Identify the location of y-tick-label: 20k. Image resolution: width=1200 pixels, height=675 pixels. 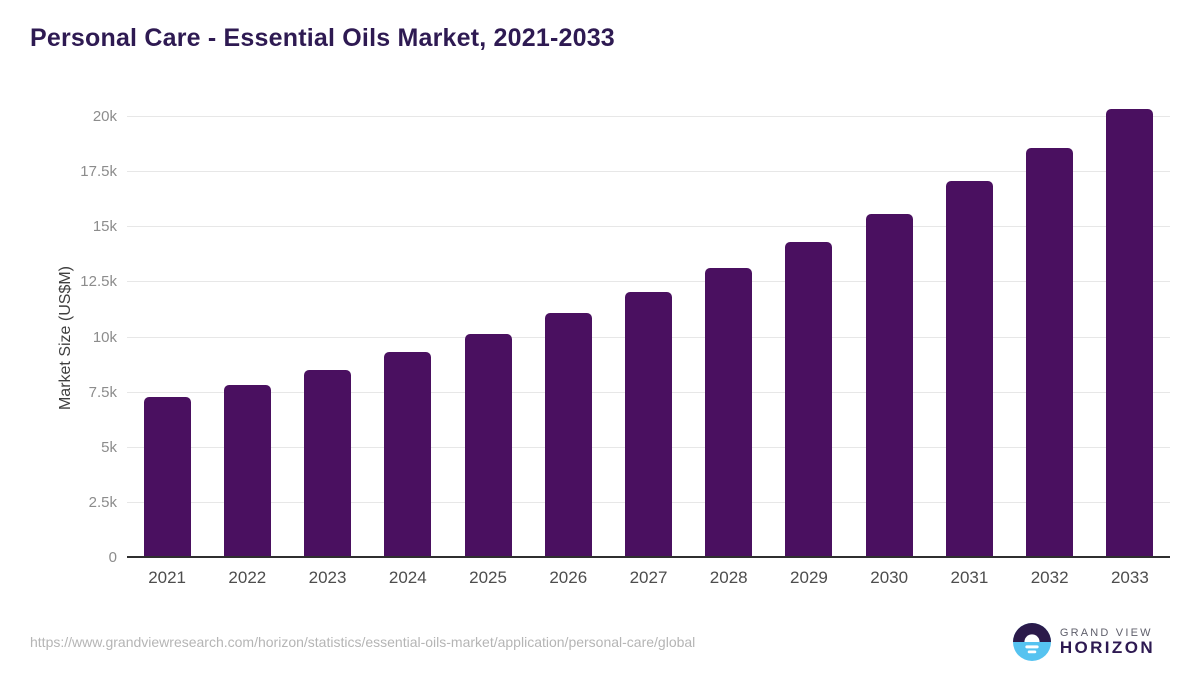
(104, 116).